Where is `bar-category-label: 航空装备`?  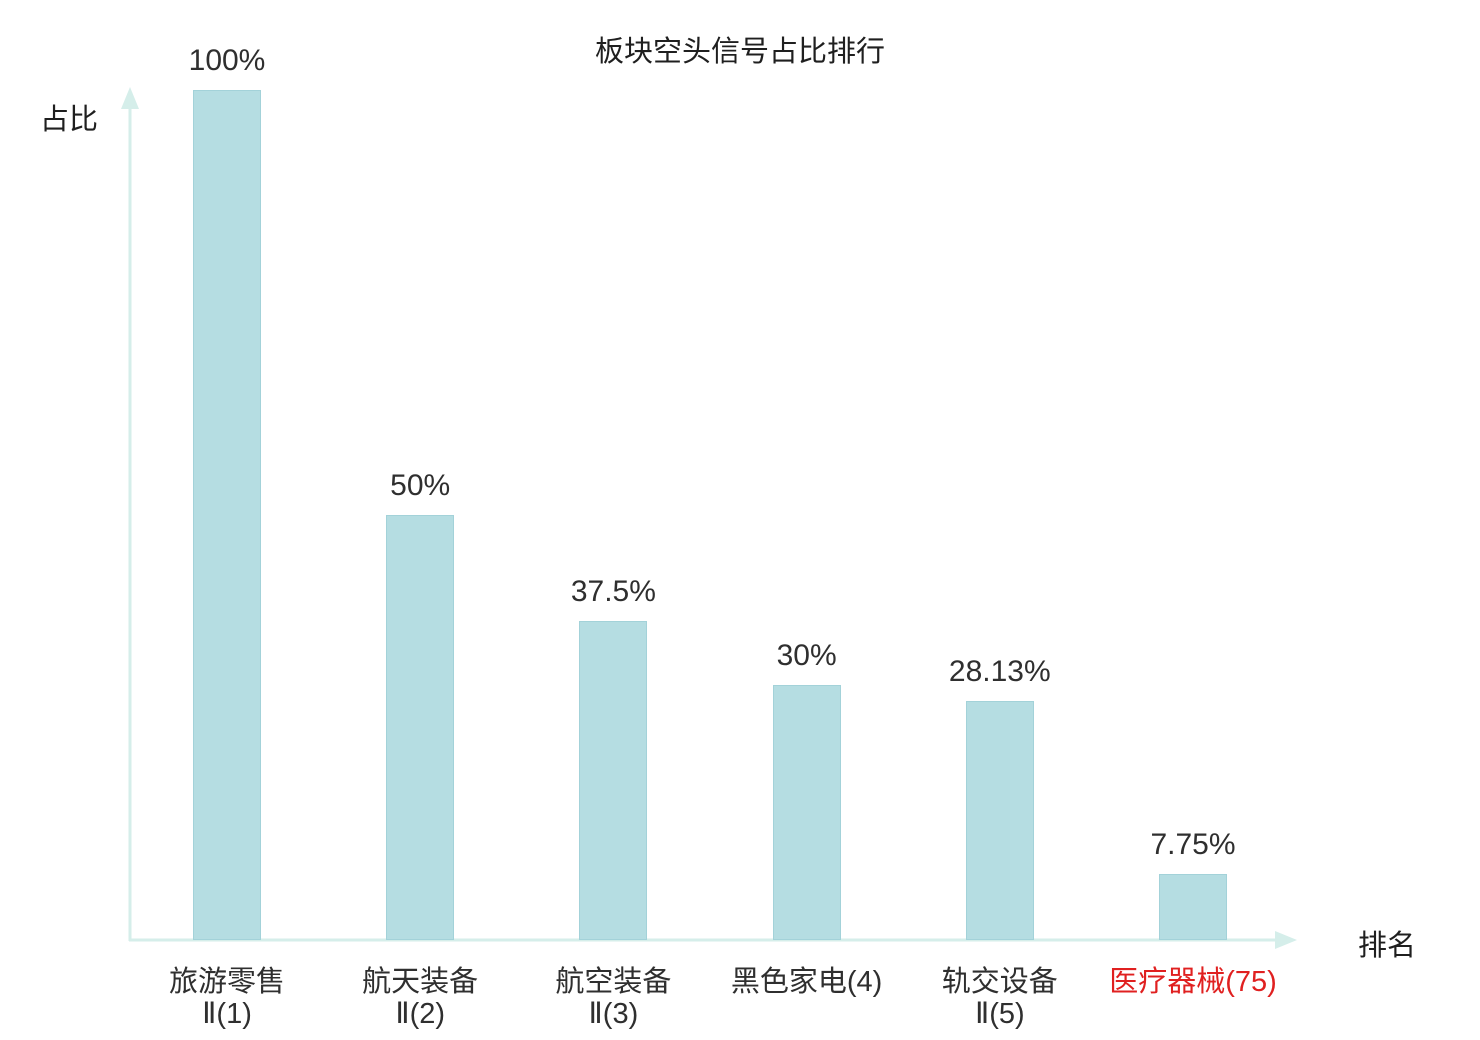
bar-category-label: 航空装备 is located at coordinates (613, 982).